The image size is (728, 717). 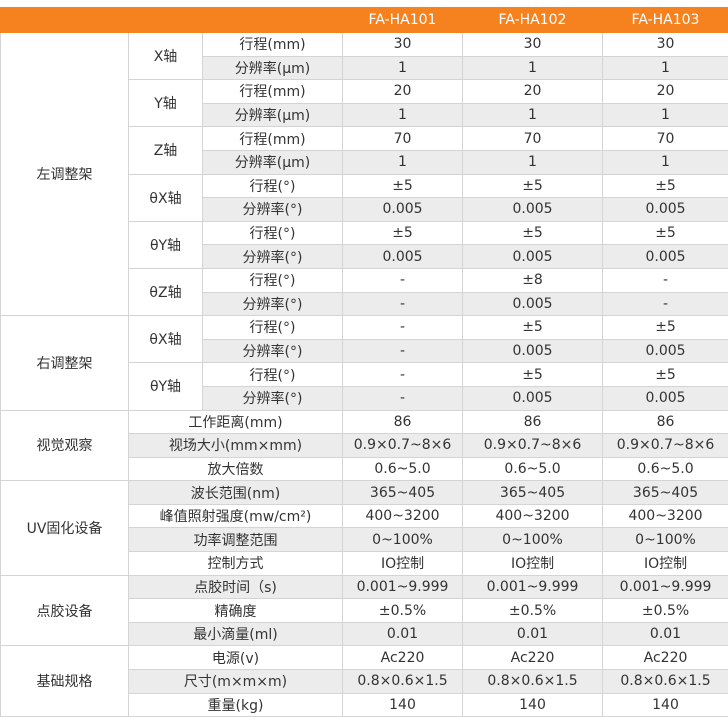 I want to click on row-label: 点胶时间（s), so click(x=235, y=587).